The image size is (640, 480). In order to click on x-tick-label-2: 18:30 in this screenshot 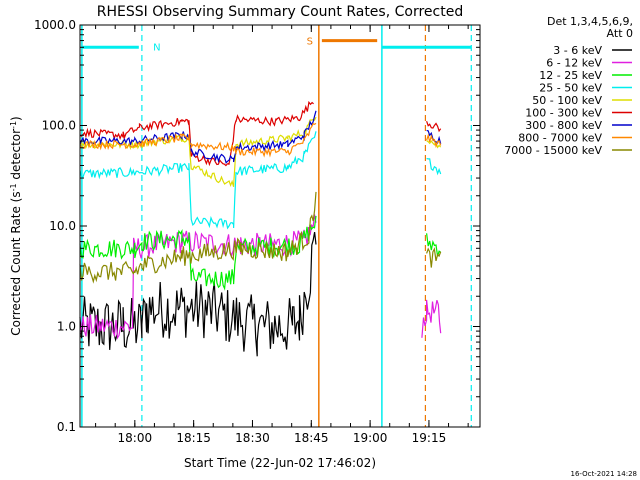, I will do `click(252, 438)`.